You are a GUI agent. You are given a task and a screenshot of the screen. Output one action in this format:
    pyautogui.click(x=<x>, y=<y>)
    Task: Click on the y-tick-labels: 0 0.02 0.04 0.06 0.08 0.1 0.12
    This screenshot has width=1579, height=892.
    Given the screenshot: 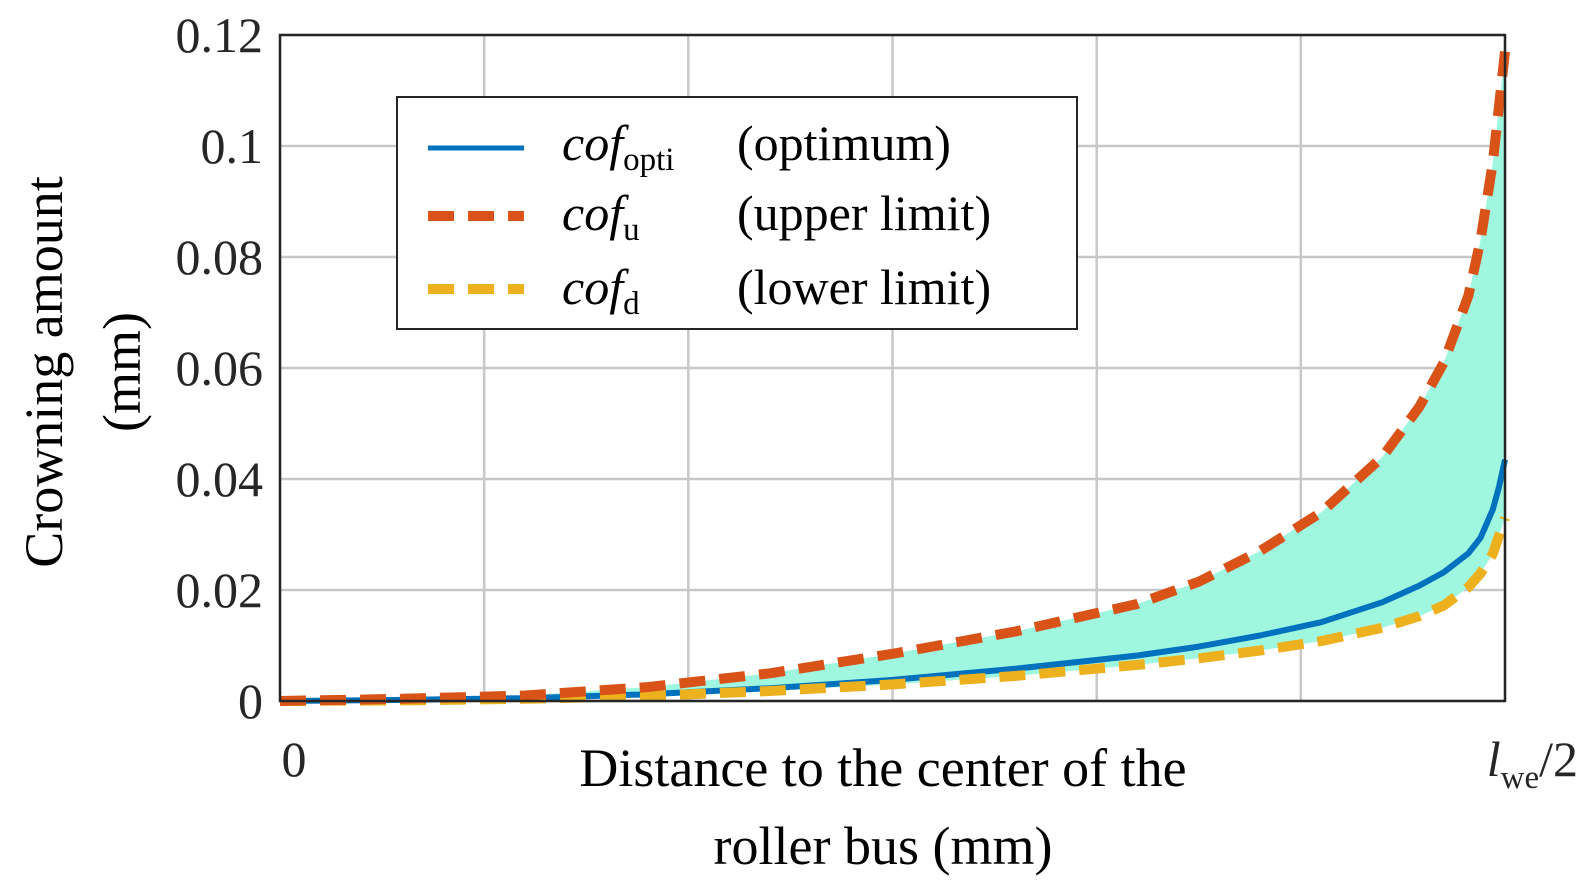 What is the action you would take?
    pyautogui.click(x=220, y=368)
    